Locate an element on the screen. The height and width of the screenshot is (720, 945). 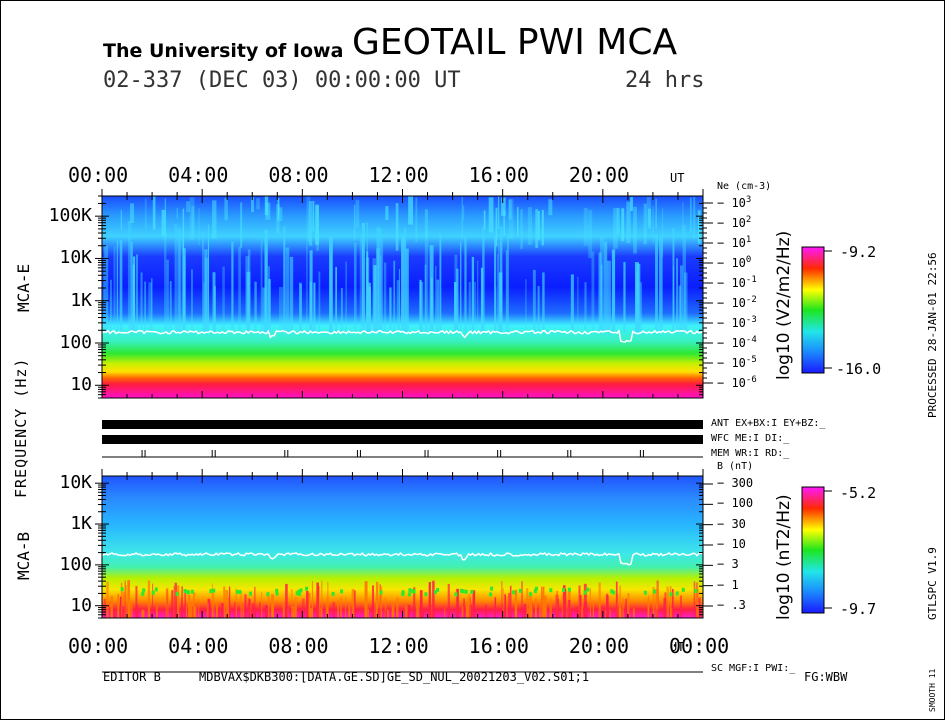
mca-b-panel-label: MCA-B is located at coordinates (23, 555).